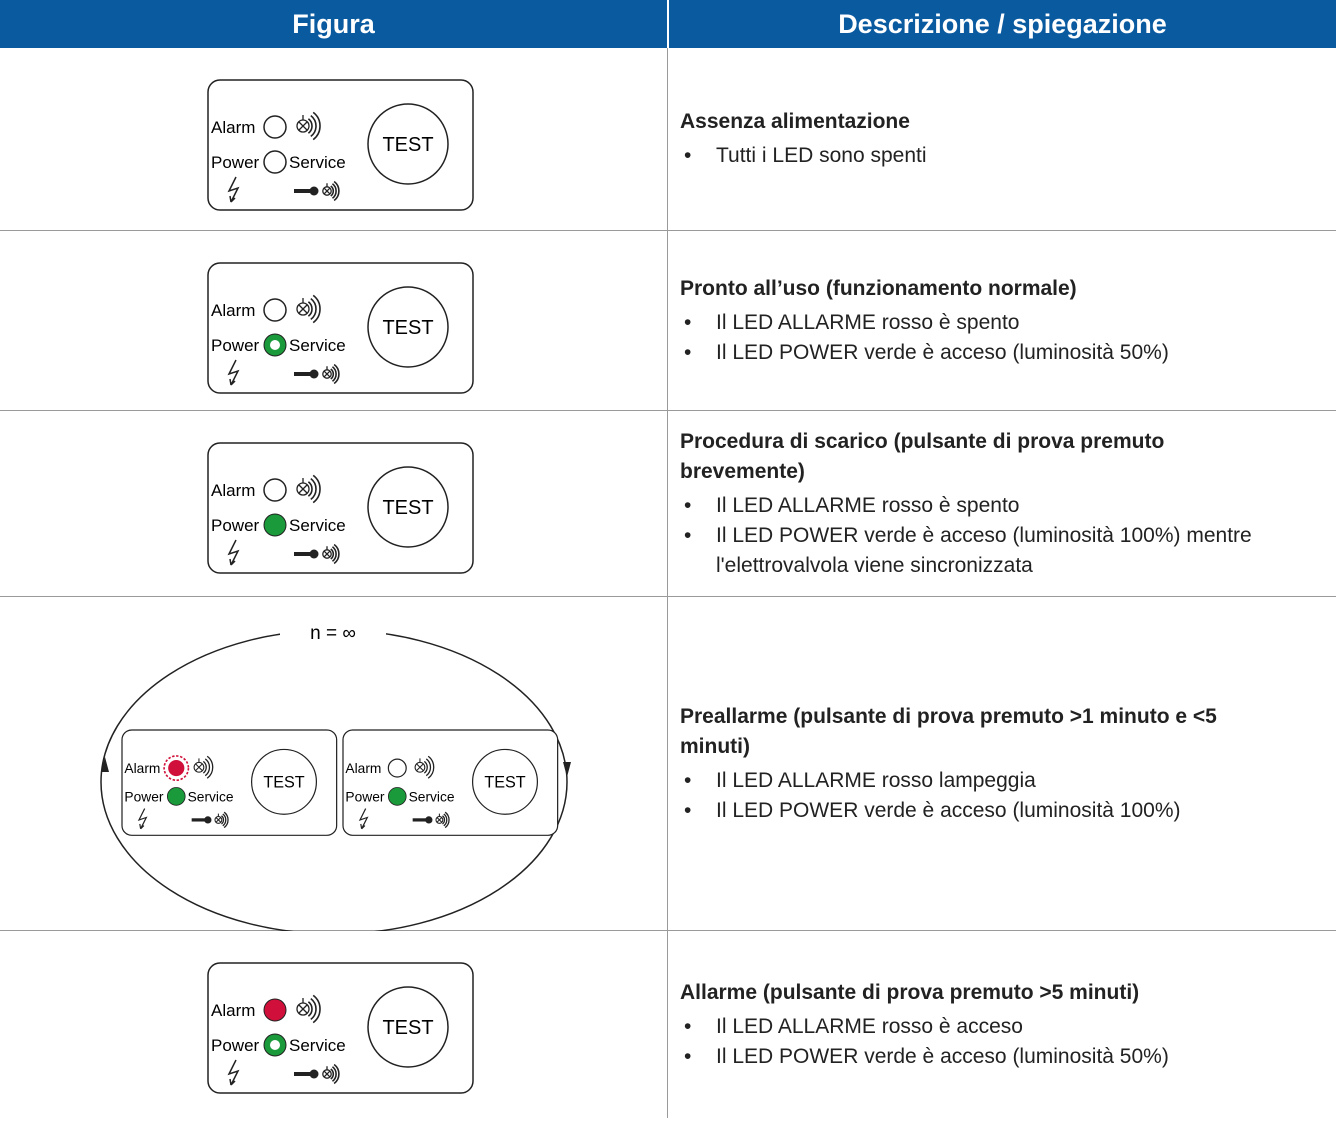 This screenshot has height=1123, width=1336. What do you see at coordinates (1002, 24) in the screenshot?
I see `header-description: Descrizione / spiegazione` at bounding box center [1002, 24].